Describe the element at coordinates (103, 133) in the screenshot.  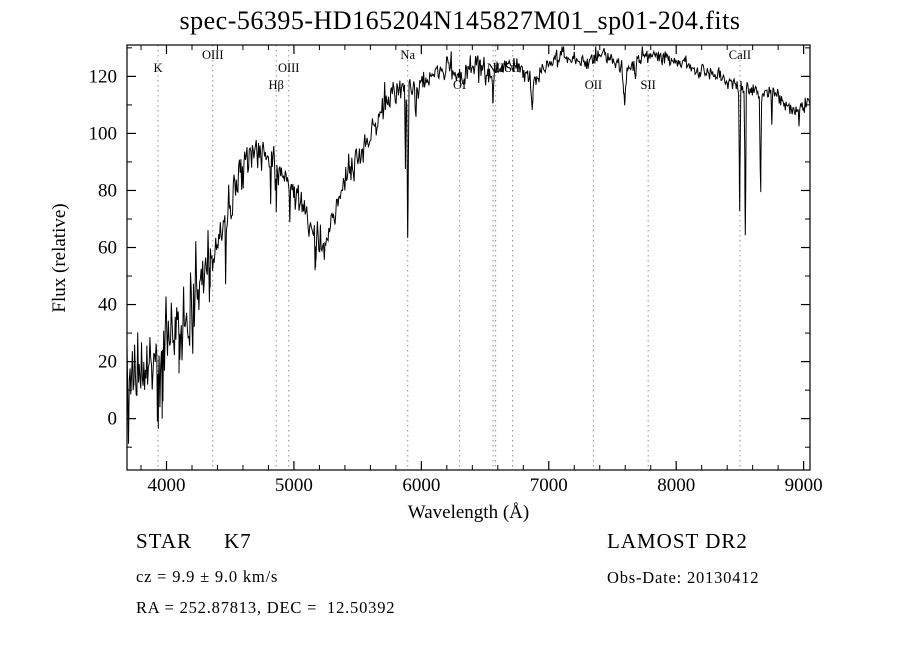
I see `y-tick-label: 100` at that location.